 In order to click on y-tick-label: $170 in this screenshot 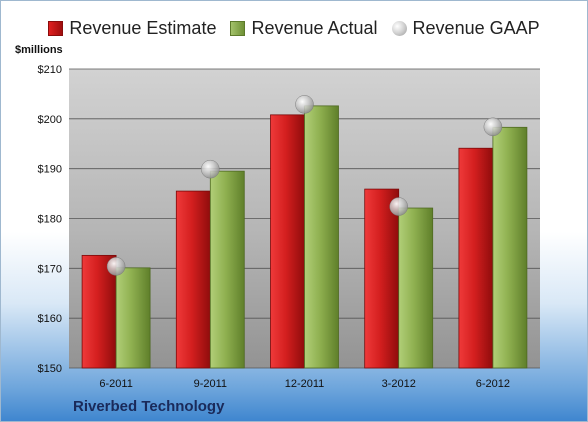, I will do `click(50, 269)`.